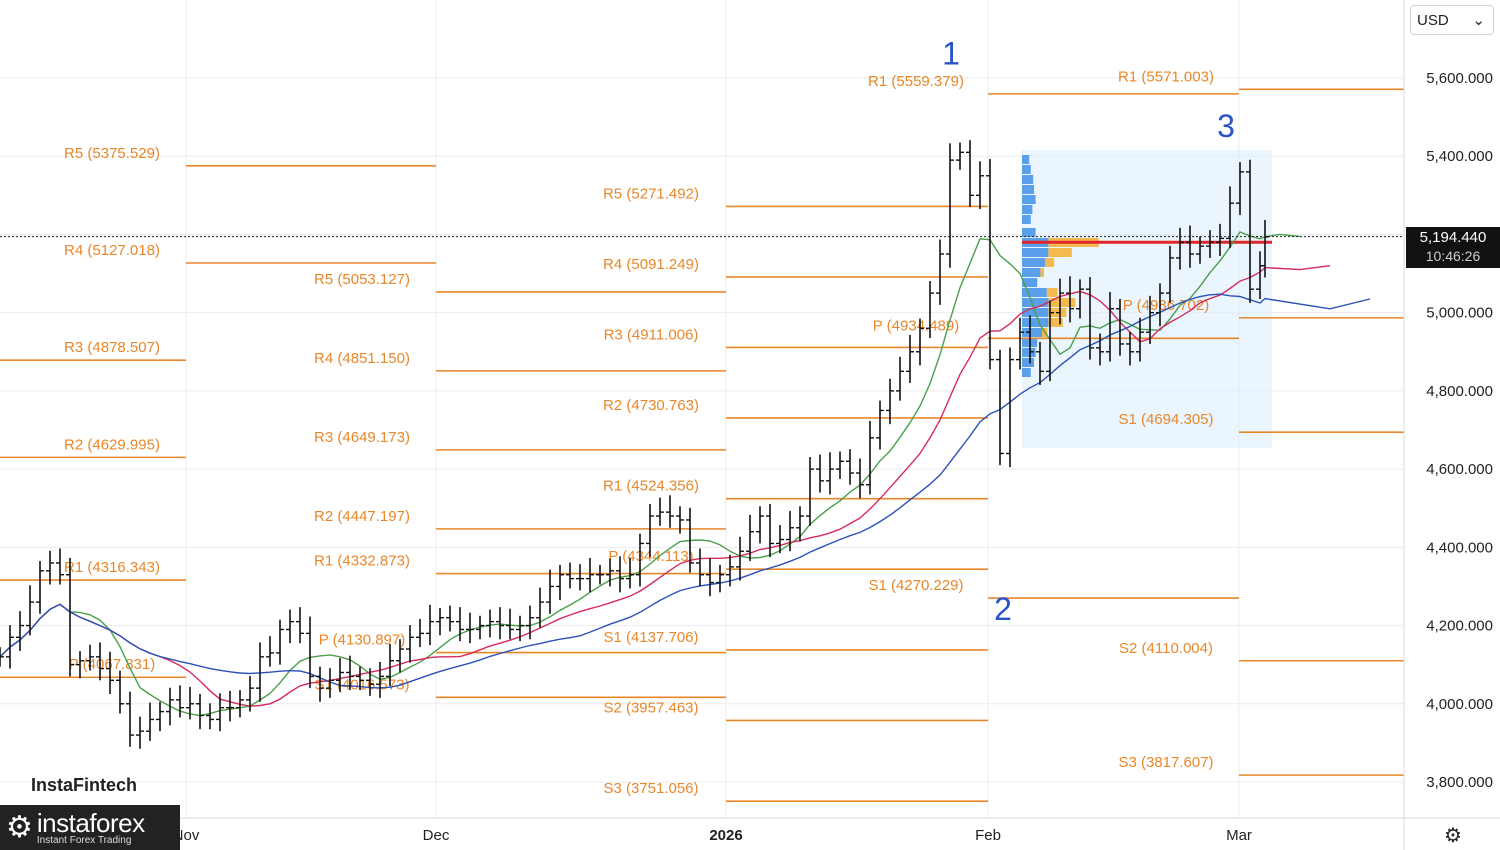 The height and width of the screenshot is (850, 1500). What do you see at coordinates (1459, 782) in the screenshot?
I see `y-tick-label: 3,800.000` at bounding box center [1459, 782].